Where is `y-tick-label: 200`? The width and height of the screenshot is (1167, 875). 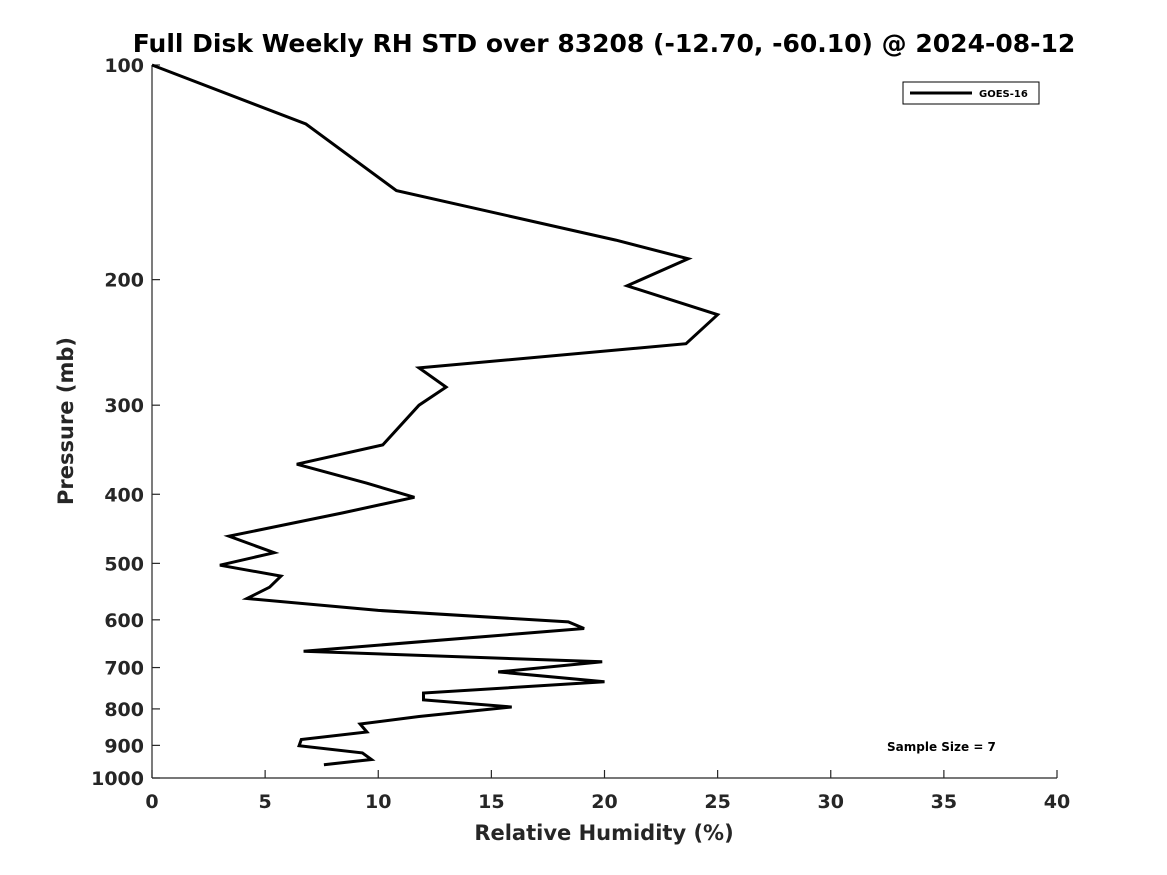
y-tick-label: 200 is located at coordinates (124, 281).